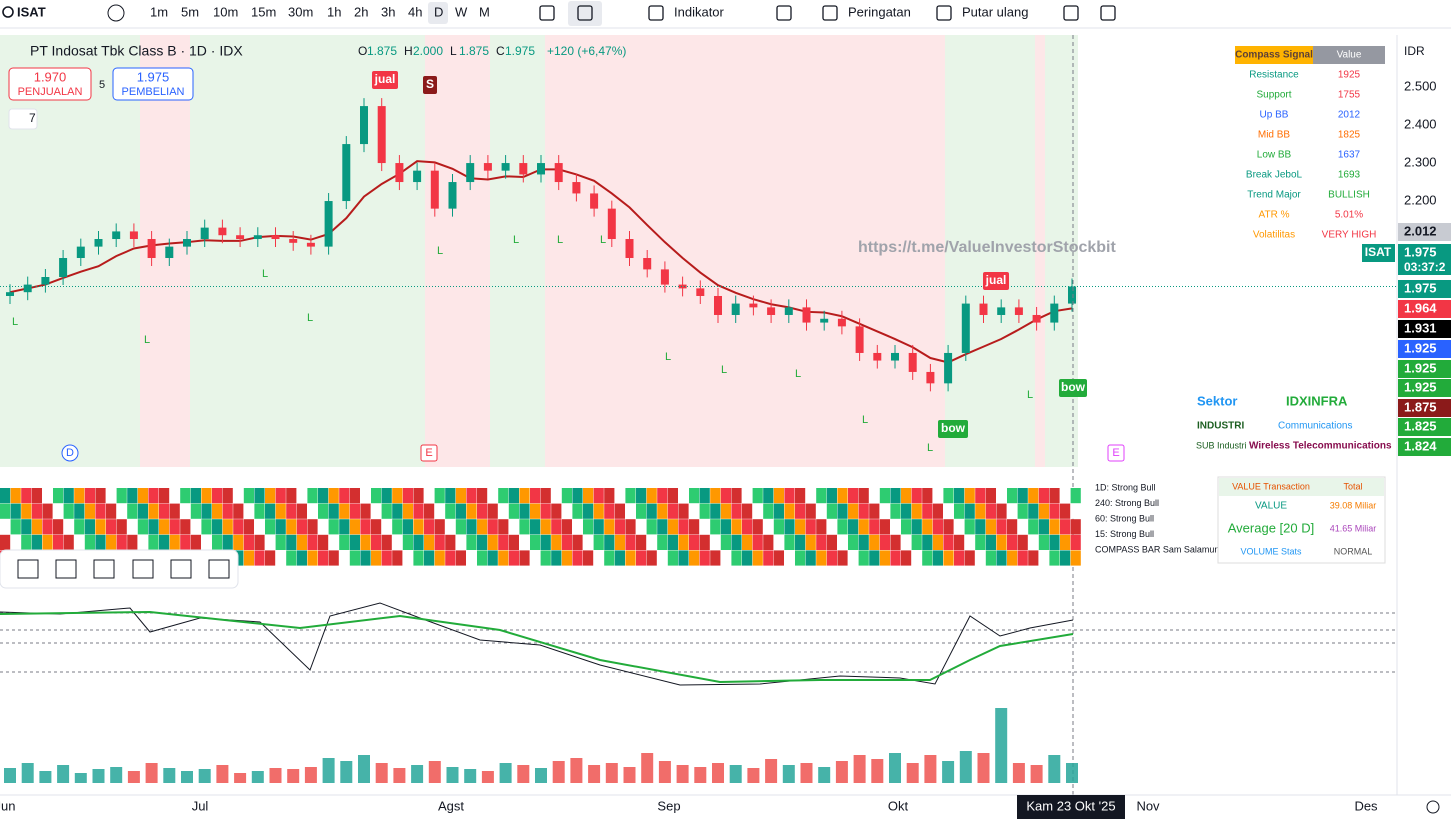  Describe the element at coordinates (153, 84) in the screenshot. I see `buy-box` at that location.